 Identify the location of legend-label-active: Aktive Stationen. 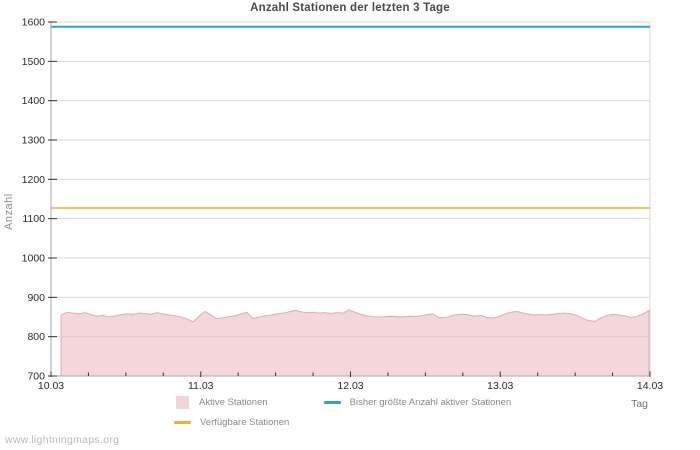
(233, 402).